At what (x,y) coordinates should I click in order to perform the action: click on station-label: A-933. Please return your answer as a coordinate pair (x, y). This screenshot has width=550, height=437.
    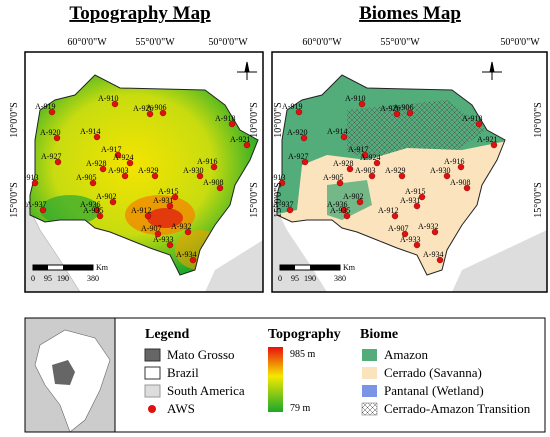
    Looking at the image, I should click on (163, 239).